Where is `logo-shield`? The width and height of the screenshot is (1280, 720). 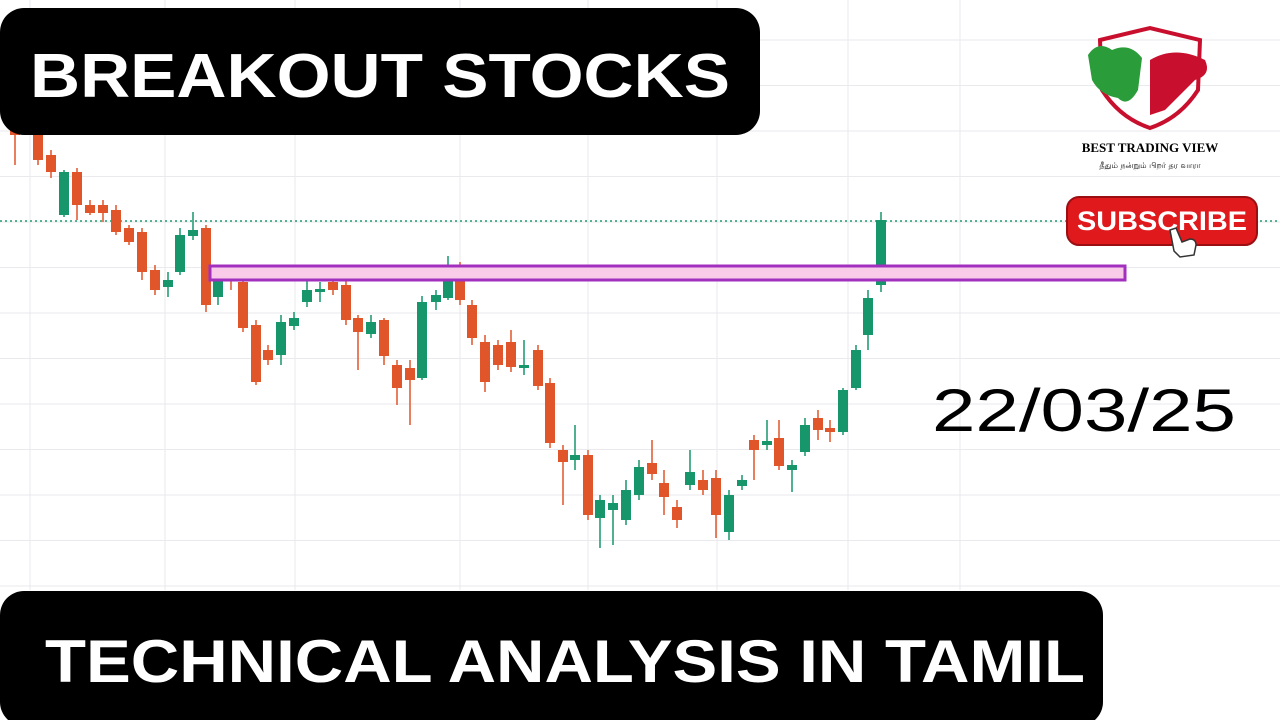 logo-shield is located at coordinates (1150, 78).